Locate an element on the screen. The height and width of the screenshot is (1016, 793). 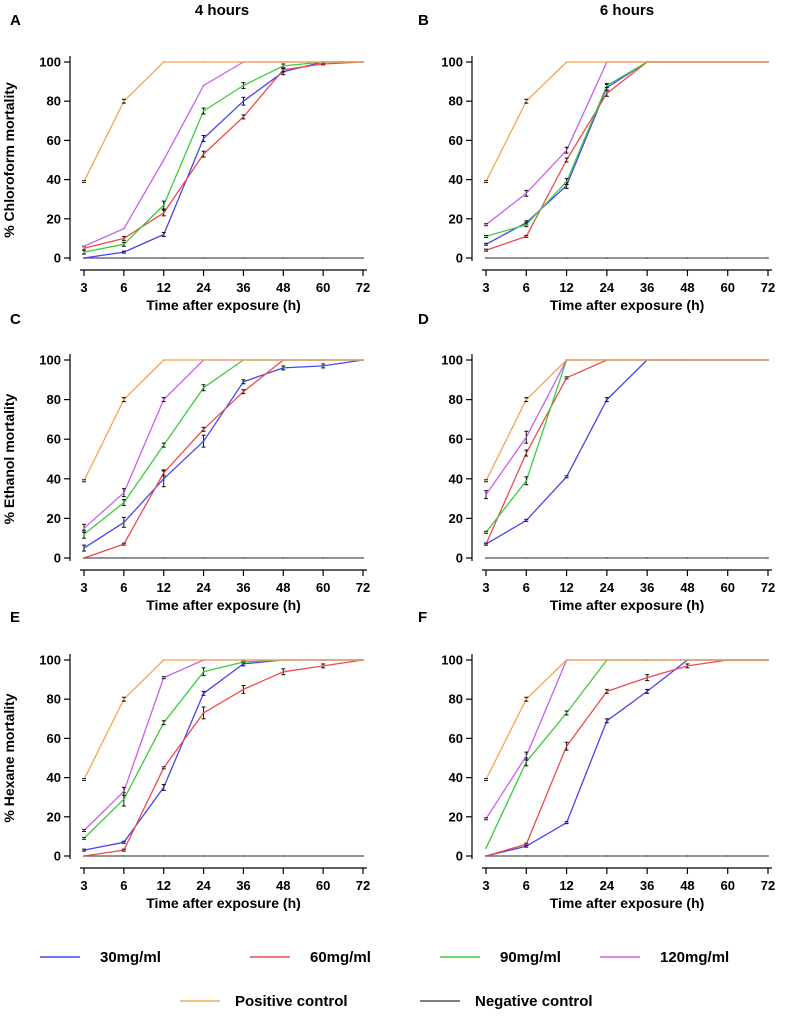
panel-b-letter: B is located at coordinates (423, 20).